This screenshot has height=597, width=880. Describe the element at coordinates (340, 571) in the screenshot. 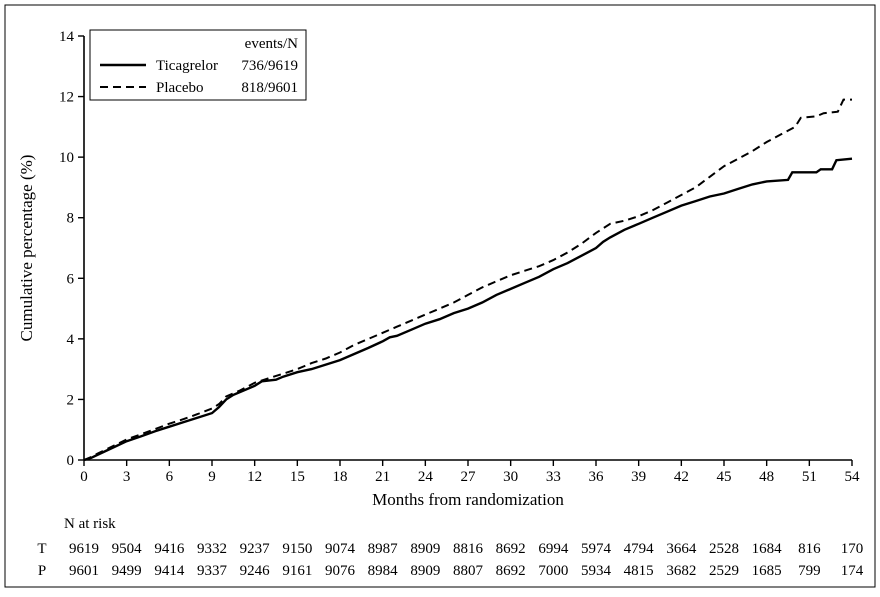

I see `risk-value: 9076` at that location.